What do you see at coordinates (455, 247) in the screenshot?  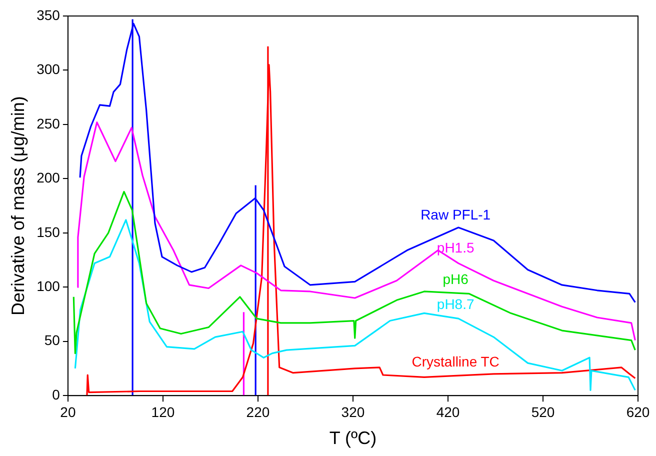 I see `series-label: pH1.5` at bounding box center [455, 247].